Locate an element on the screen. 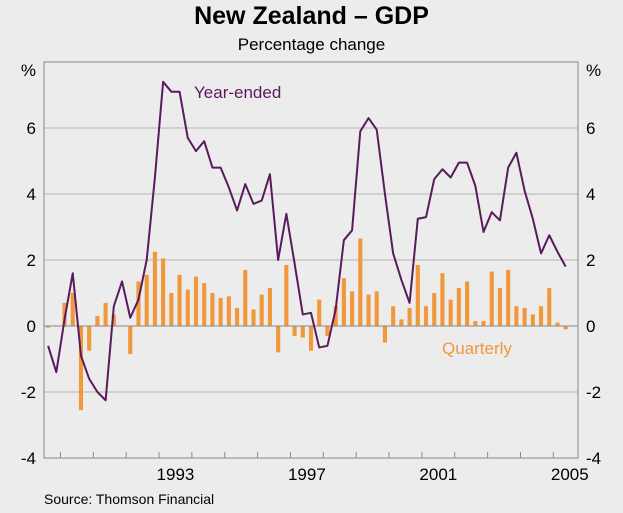 This screenshot has width=623, height=513. x-tick-label: 2001 is located at coordinates (438, 474).